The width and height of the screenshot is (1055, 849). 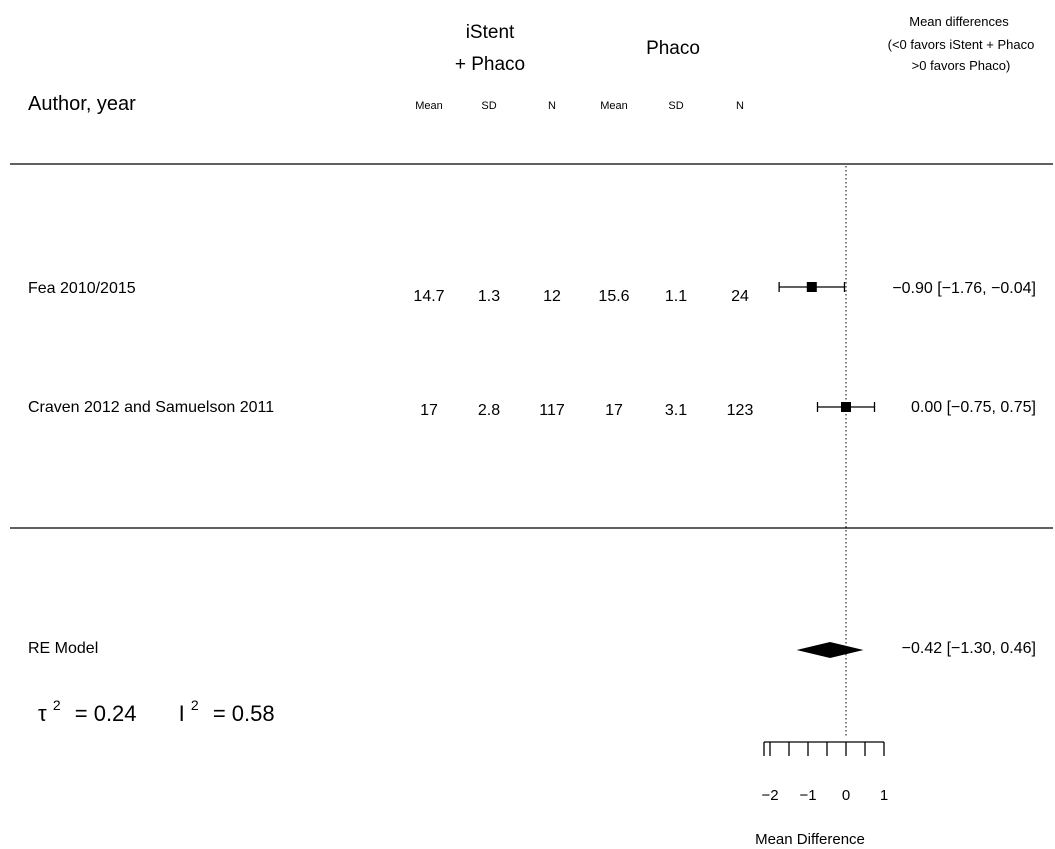 What do you see at coordinates (810, 839) in the screenshot?
I see `x-axis-label: Mean Difference` at bounding box center [810, 839].